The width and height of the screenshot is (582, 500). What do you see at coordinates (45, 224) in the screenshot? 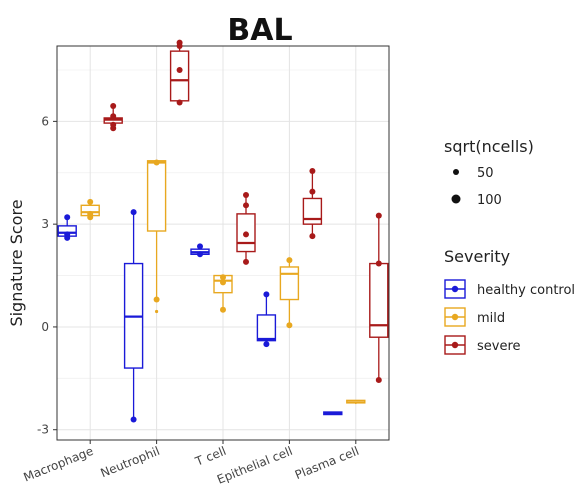
I see `y-tick-label: 3` at bounding box center [45, 224].